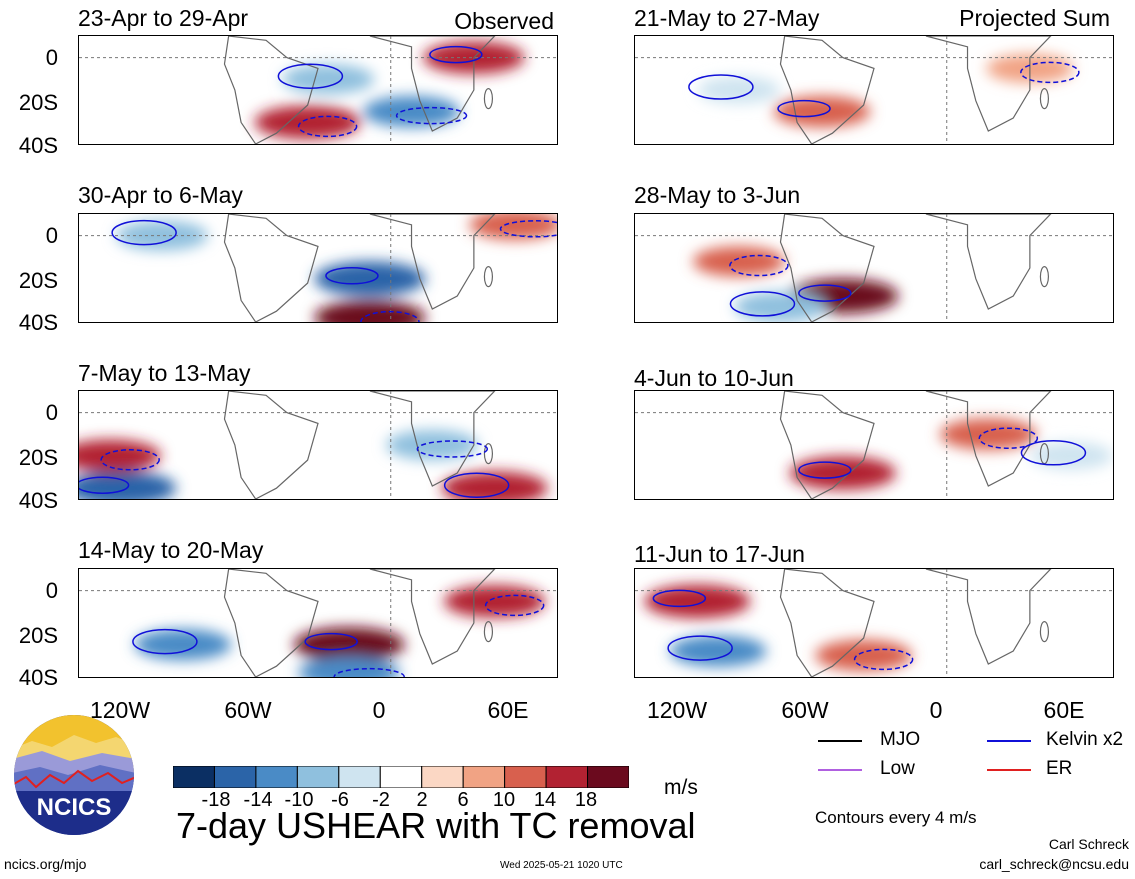  What do you see at coordinates (1085, 739) in the screenshot?
I see `legend-label-kelvin: Kelvin x2` at bounding box center [1085, 739].